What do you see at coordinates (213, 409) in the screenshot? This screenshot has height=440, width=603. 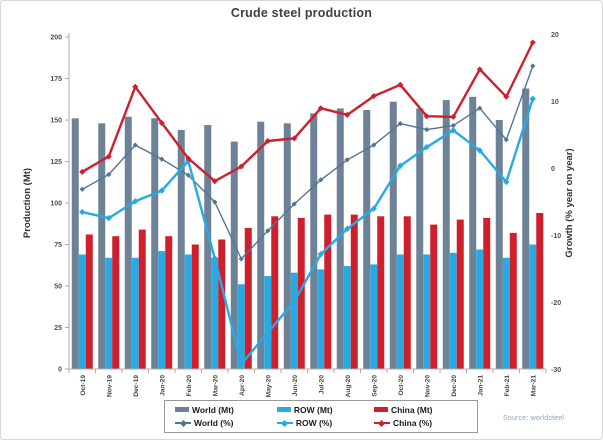 I see `legend-label-world-mt: World (Mt)` at bounding box center [213, 409].